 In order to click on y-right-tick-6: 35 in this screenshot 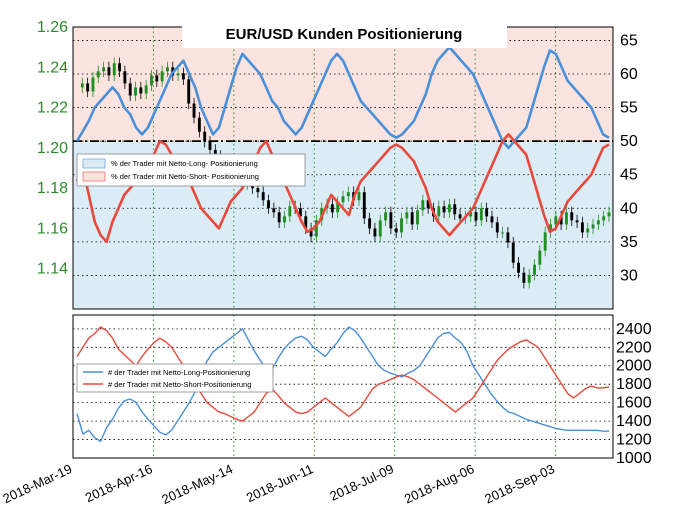, I will do `click(629, 242)`.